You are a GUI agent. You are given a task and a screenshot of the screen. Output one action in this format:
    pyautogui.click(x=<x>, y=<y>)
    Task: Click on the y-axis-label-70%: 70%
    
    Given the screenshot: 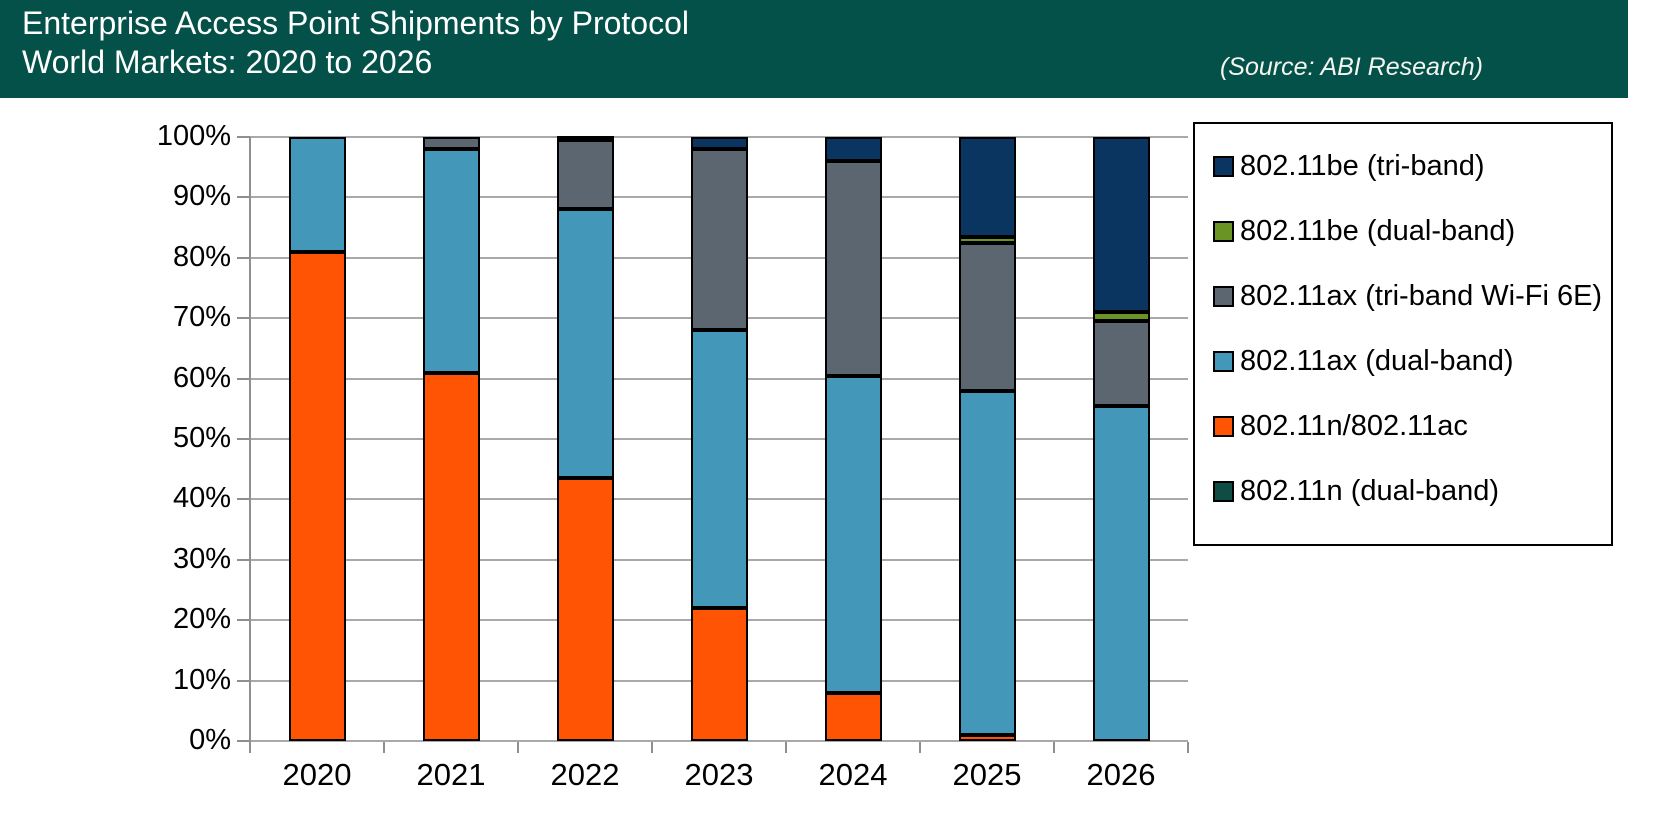 What is the action you would take?
    pyautogui.click(x=201, y=317)
    